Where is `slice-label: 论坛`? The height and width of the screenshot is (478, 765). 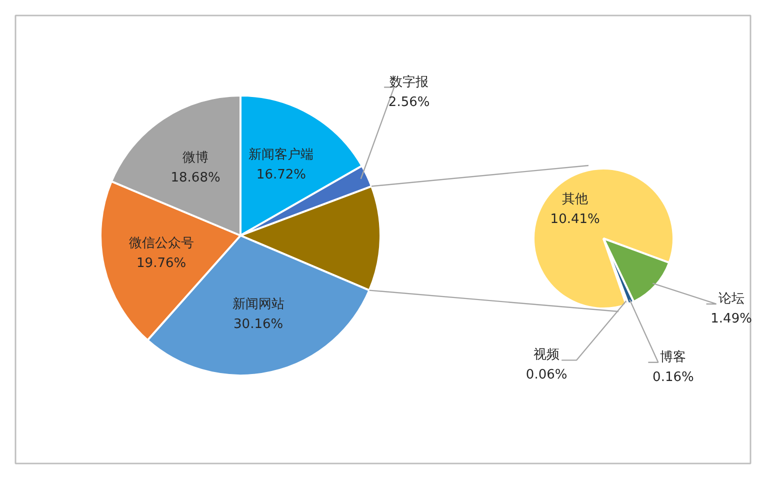 slice-label: 论坛 is located at coordinates (731, 298).